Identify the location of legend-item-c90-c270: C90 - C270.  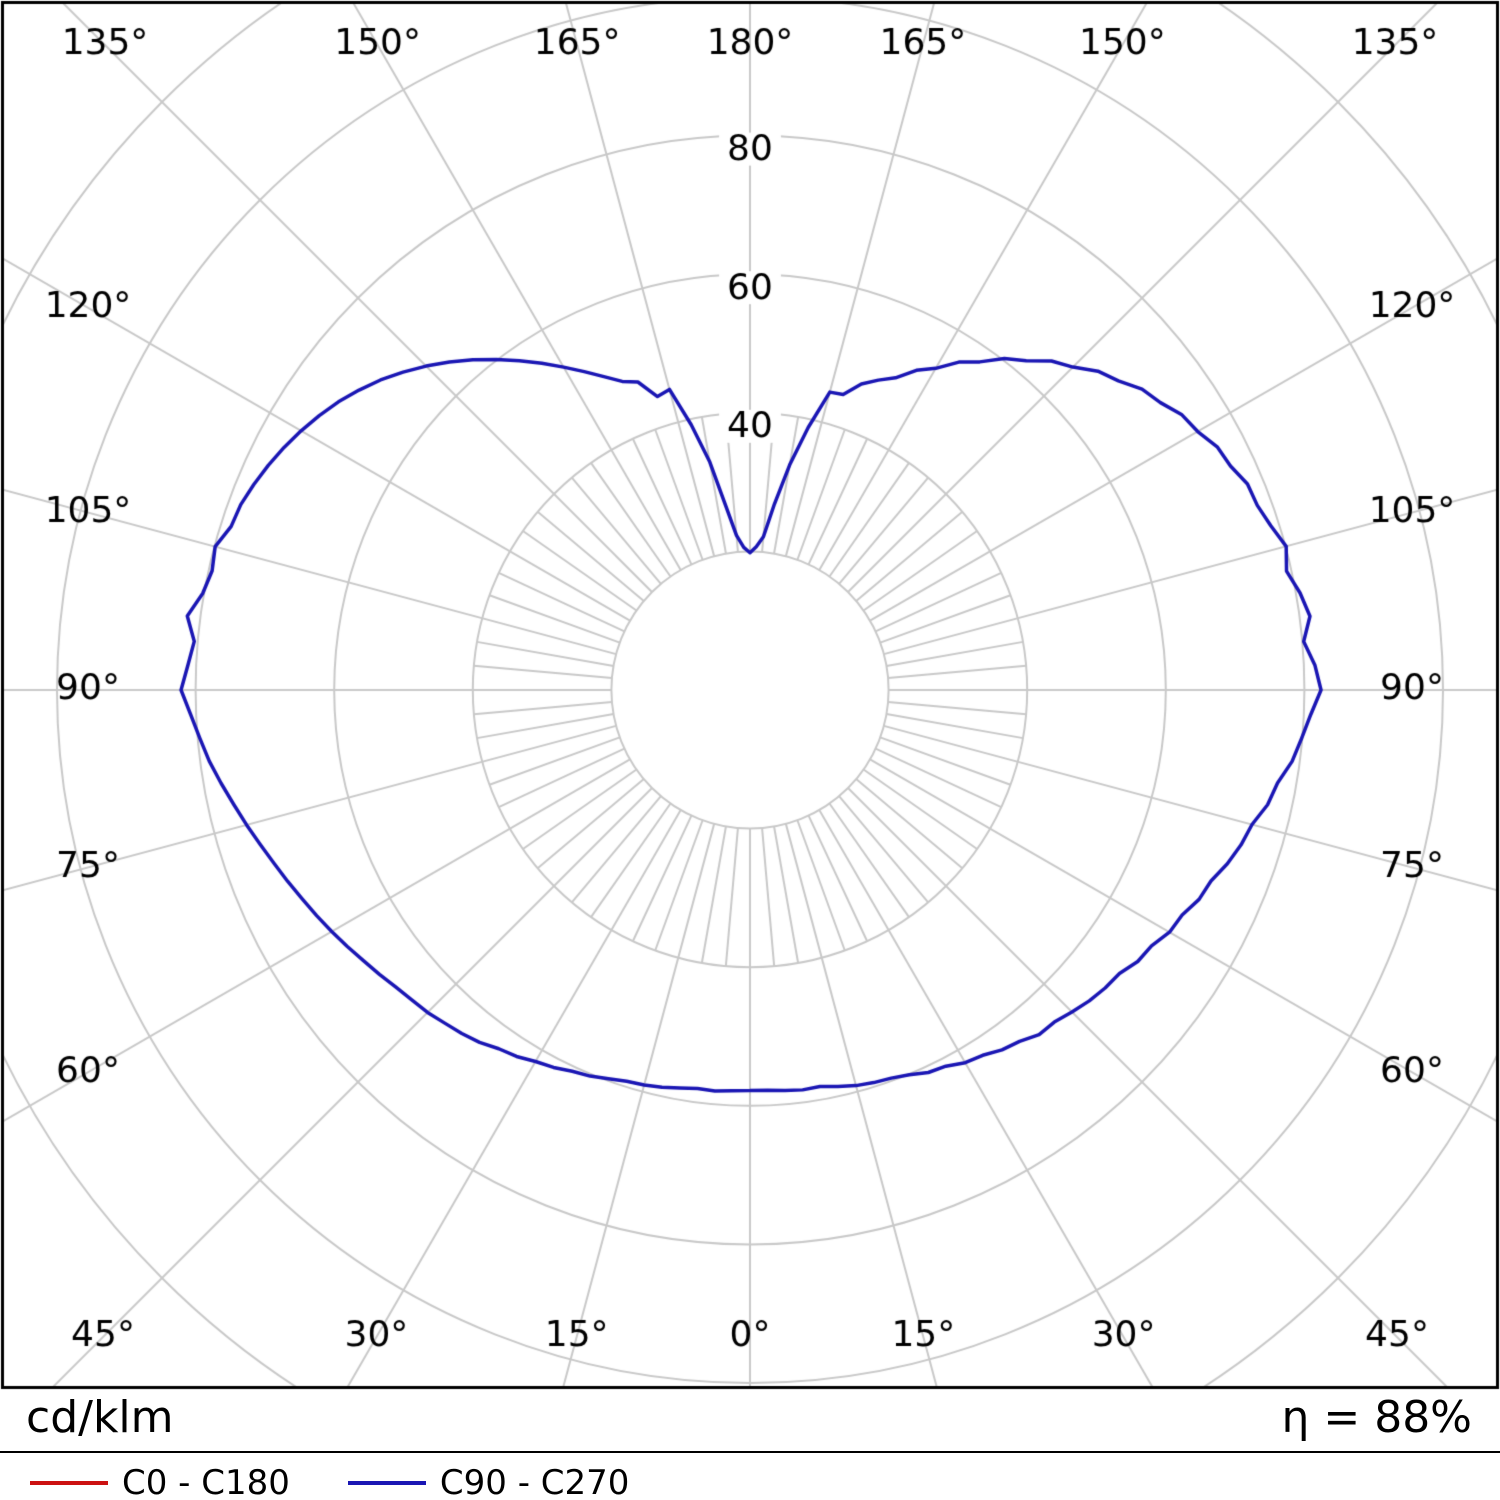
(488, 1481).